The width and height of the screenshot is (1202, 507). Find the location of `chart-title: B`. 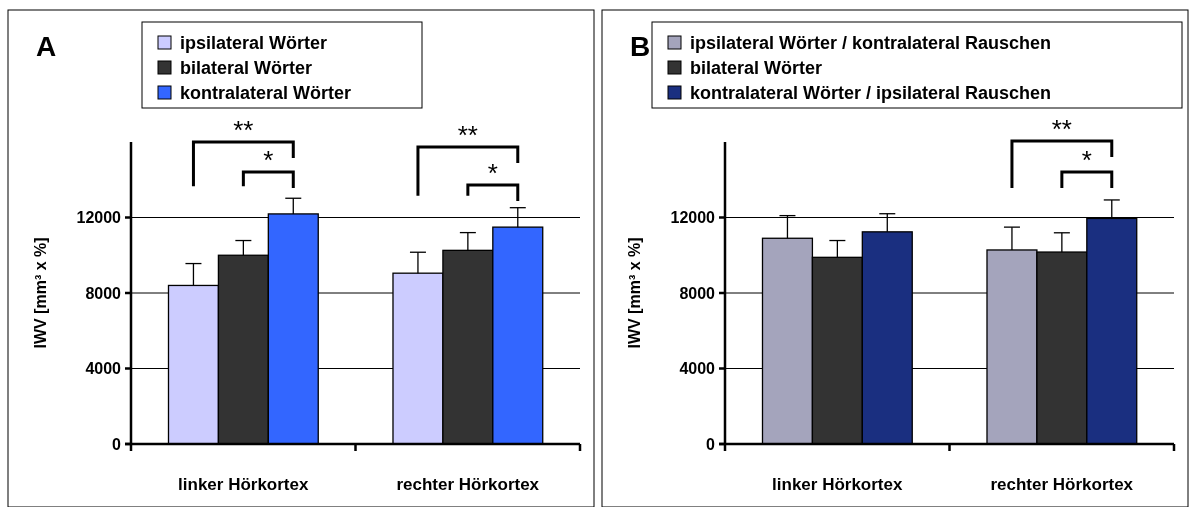

chart-title: B is located at coordinates (640, 46).